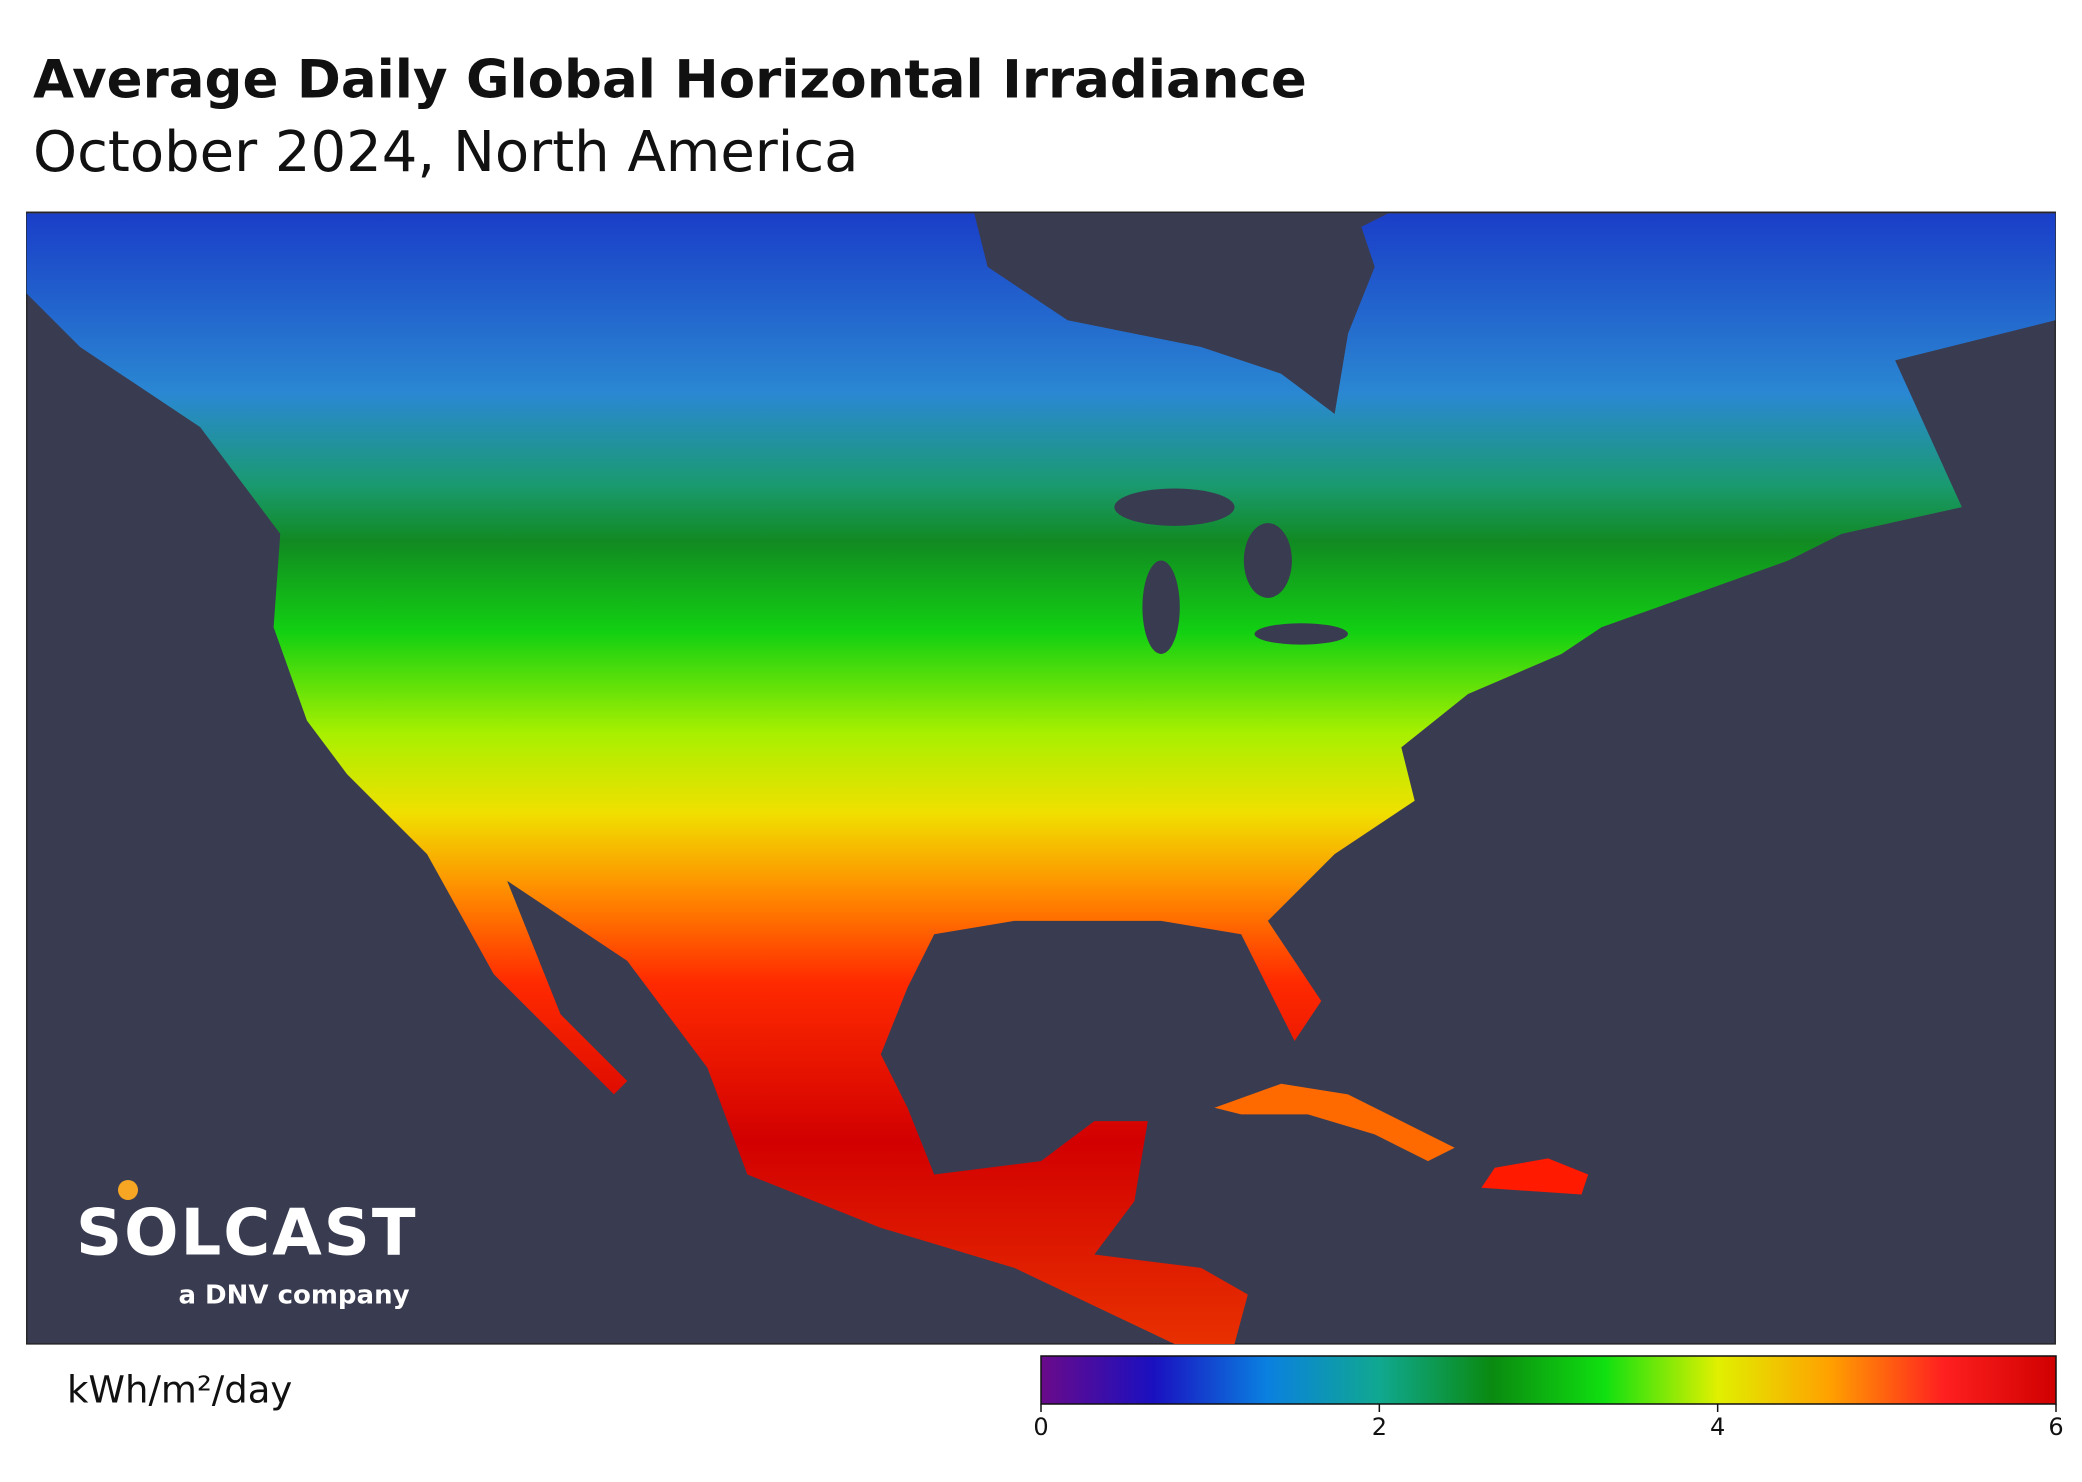 The image size is (2082, 1482). Describe the element at coordinates (1174, 507) in the screenshot. I see `lake-superior` at that location.